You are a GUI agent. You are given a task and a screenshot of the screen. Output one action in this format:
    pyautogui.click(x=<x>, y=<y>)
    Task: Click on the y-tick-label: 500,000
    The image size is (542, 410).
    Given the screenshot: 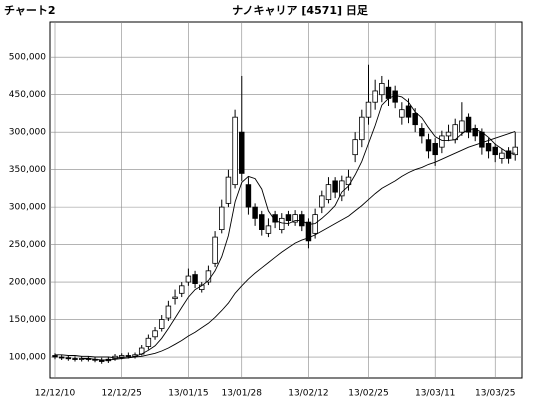 What is the action you would take?
    pyautogui.click(x=27, y=58)
    